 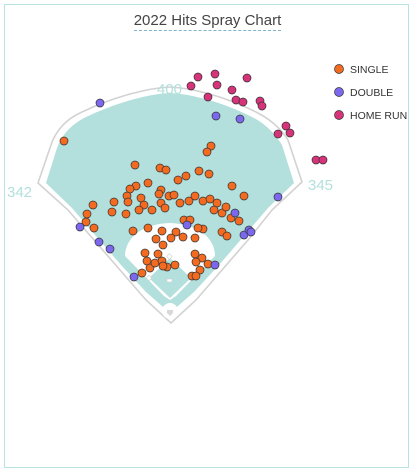 I want to click on legend-label-double: DOUBLE, so click(x=371, y=93).